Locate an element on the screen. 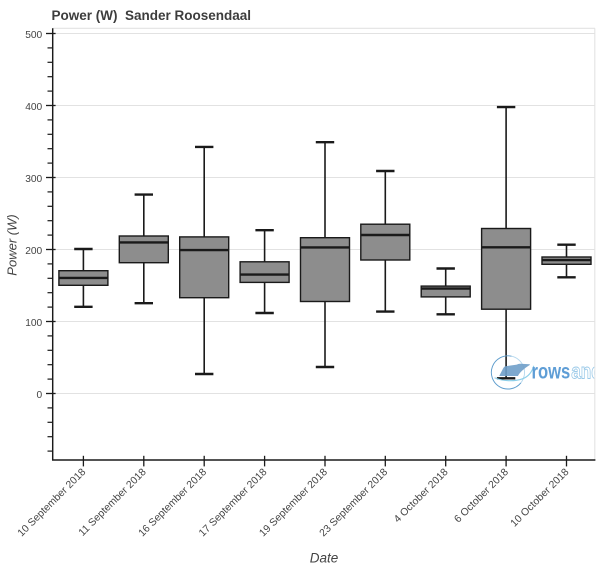 The height and width of the screenshot is (570, 600). svg-text: Power (W) is located at coordinates (12, 244).